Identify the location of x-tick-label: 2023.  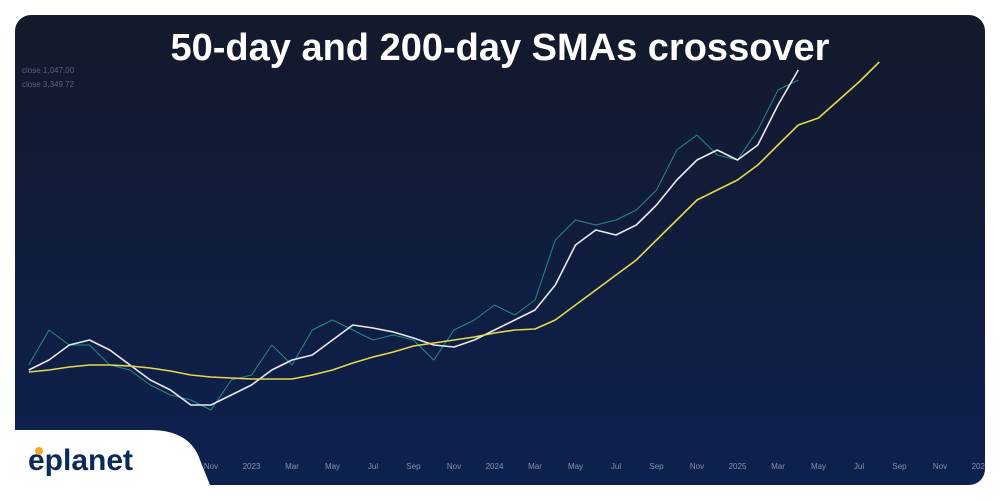
(252, 466).